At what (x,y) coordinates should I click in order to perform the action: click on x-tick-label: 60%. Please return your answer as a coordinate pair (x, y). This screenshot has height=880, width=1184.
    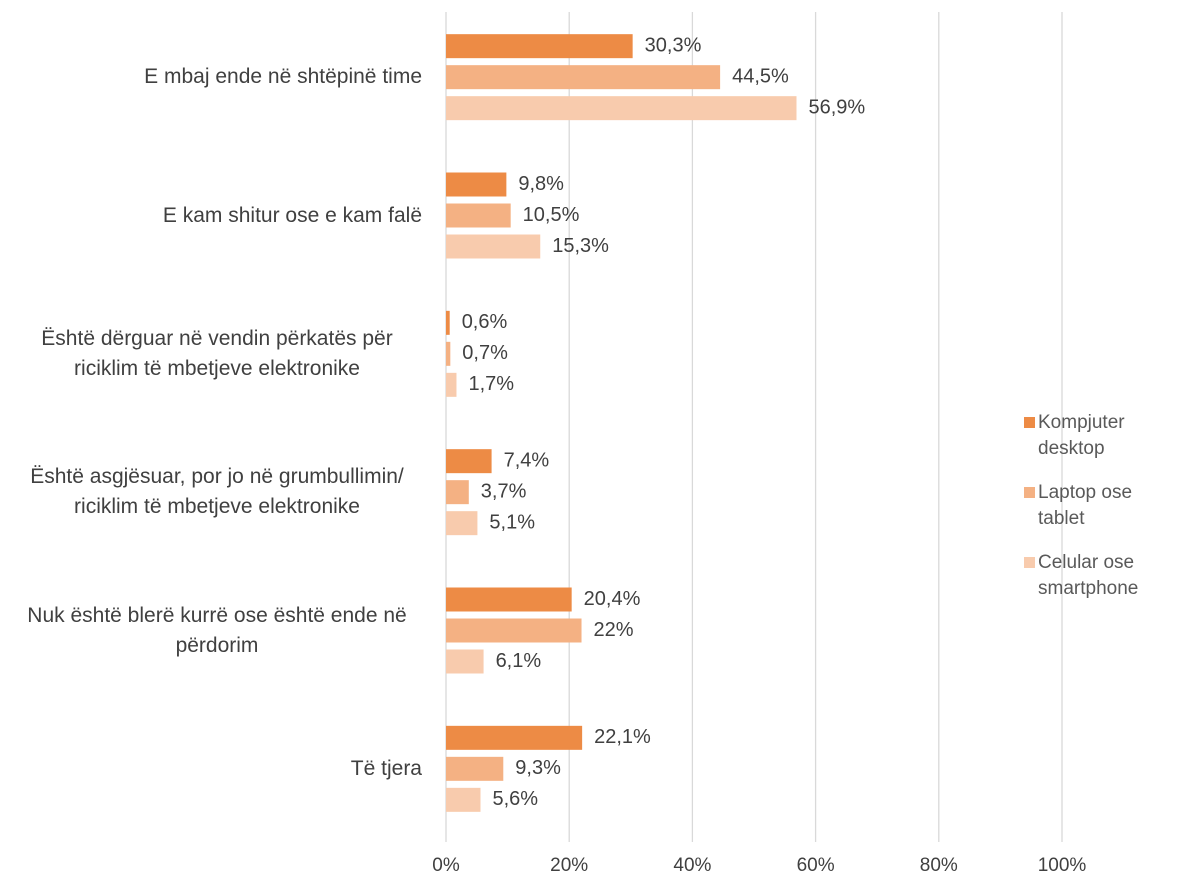
    Looking at the image, I should click on (816, 865).